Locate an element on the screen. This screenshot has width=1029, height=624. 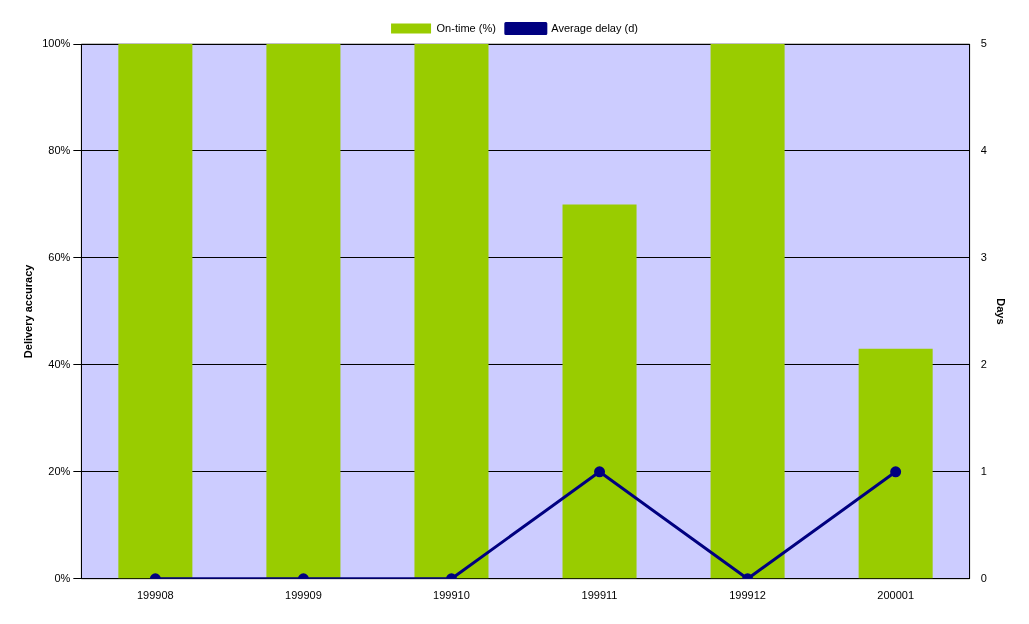
y-tick-label: 40% is located at coordinates (59, 363).